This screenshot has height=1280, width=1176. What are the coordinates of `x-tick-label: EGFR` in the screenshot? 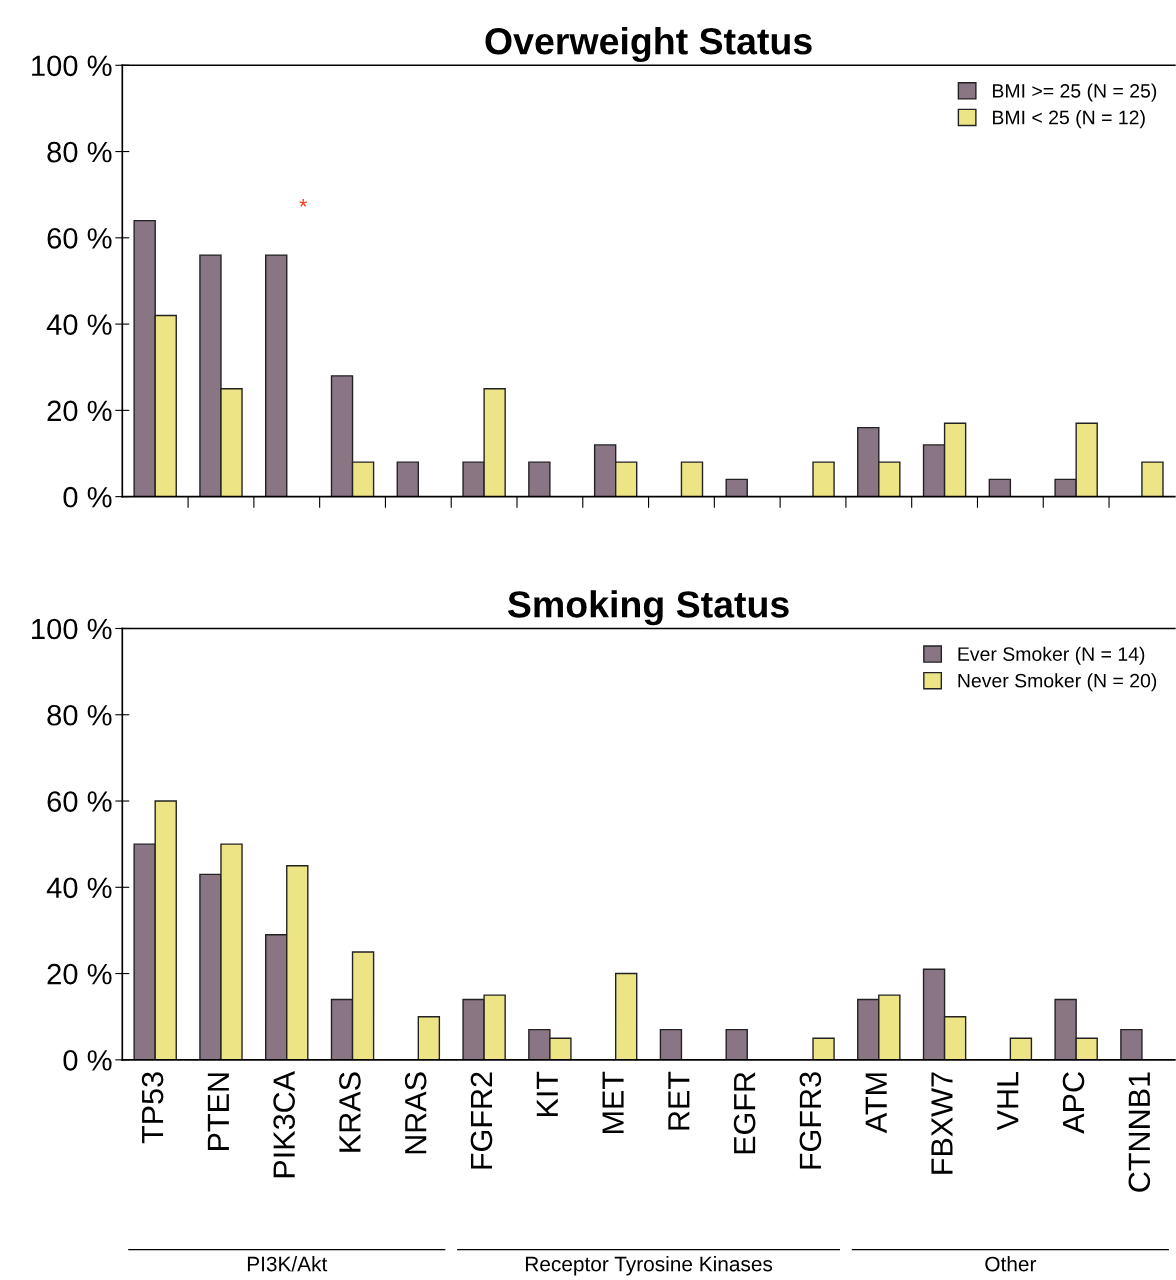 It's located at (744, 1113).